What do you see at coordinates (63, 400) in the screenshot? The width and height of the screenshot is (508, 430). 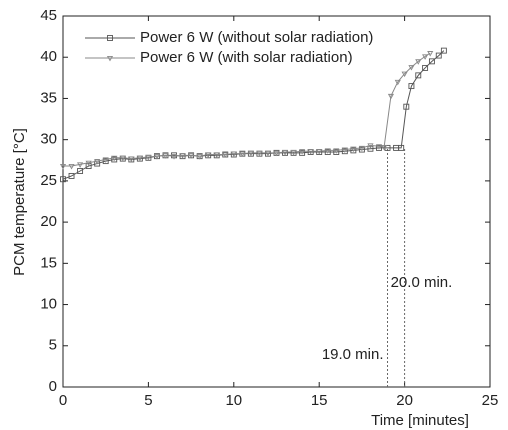 I see `x-tick-label: 0` at bounding box center [63, 400].